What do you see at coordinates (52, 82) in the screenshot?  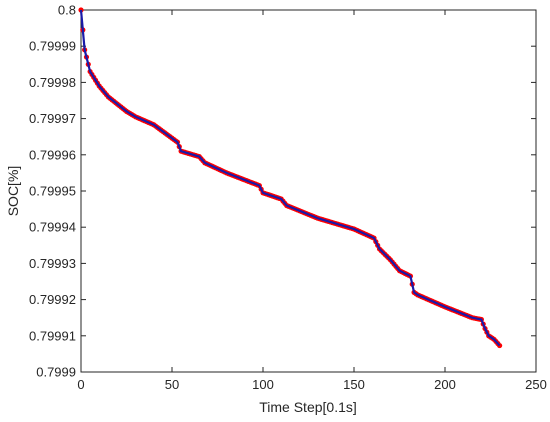 I see `y-tick-label: 0.79998` at bounding box center [52, 82].